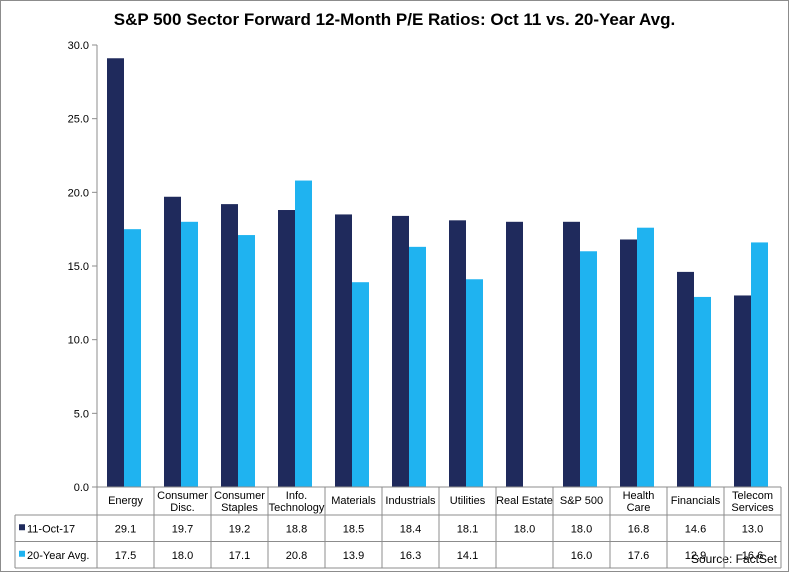  What do you see at coordinates (524, 501) in the screenshot?
I see `category-label: Real Estate` at bounding box center [524, 501].